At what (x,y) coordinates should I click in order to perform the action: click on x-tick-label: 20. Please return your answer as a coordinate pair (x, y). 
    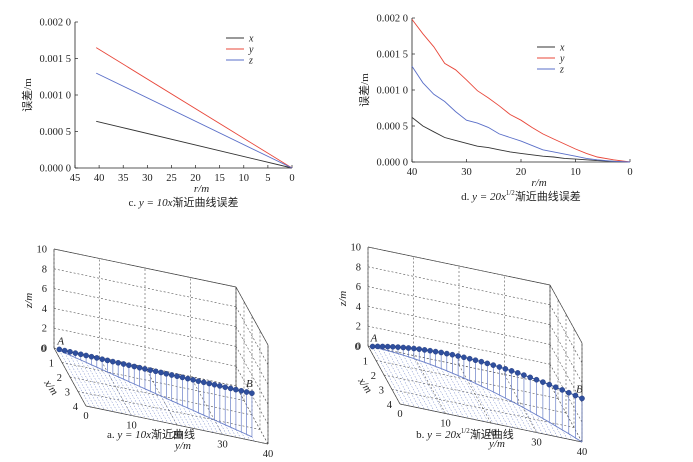
    Looking at the image, I should click on (521, 172).